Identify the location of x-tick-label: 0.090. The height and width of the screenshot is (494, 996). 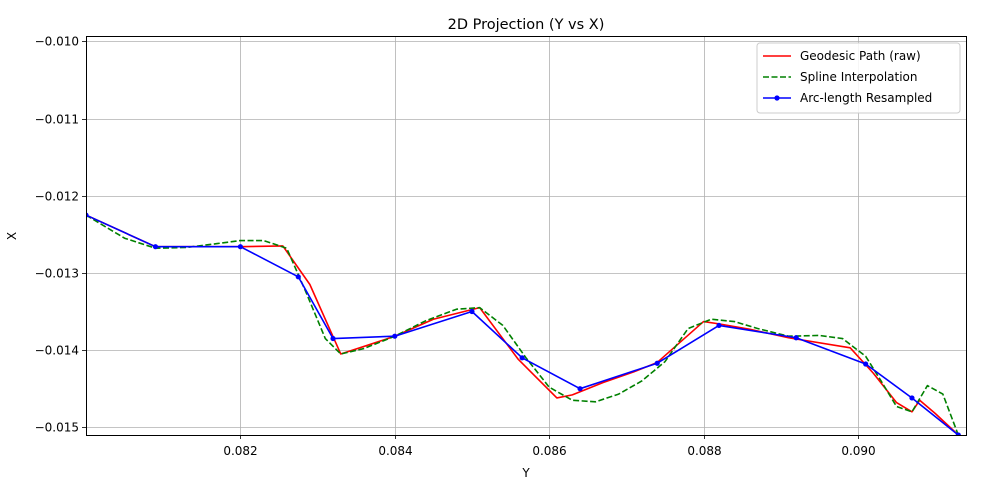
(858, 451).